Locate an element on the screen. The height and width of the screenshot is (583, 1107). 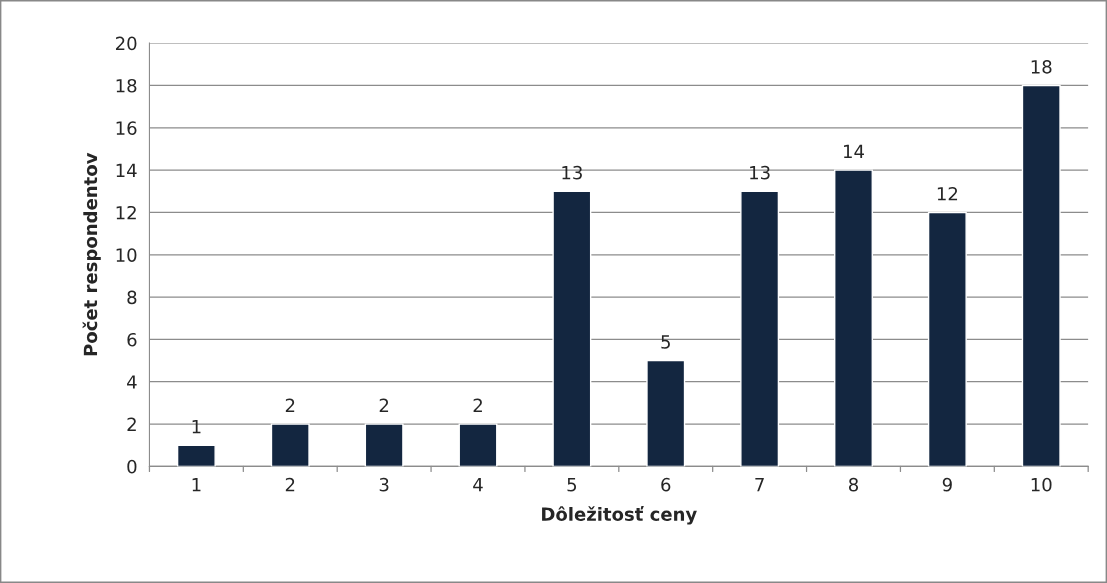
y-tick-label: 20 is located at coordinates (126, 43).